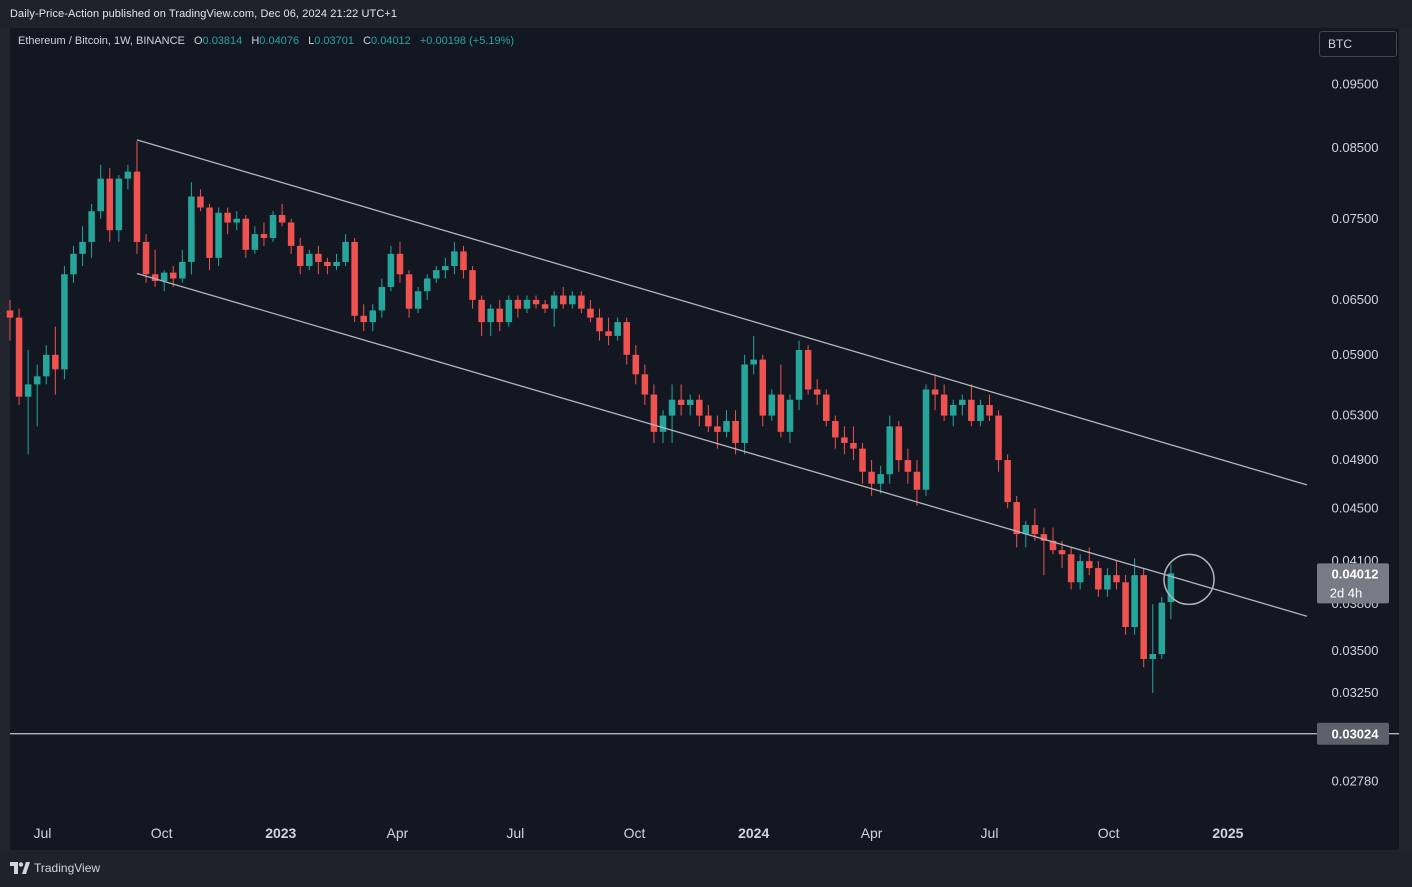  I want to click on time-tick-label: 2023, so click(280, 833).